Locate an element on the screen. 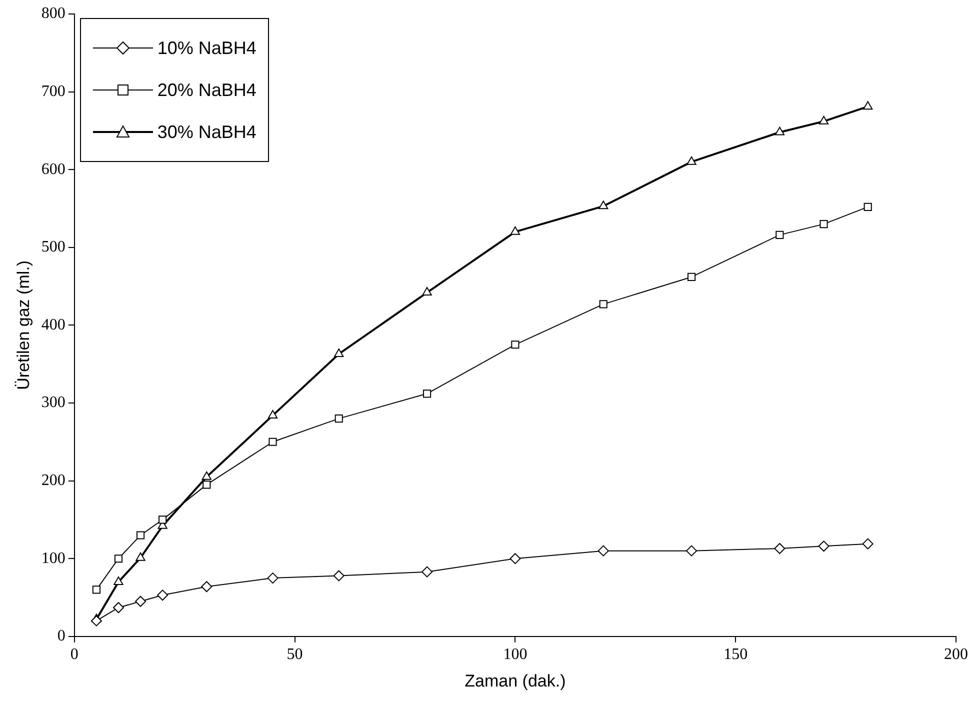 The image size is (978, 706). y-tick-label: 600 is located at coordinates (53, 169).